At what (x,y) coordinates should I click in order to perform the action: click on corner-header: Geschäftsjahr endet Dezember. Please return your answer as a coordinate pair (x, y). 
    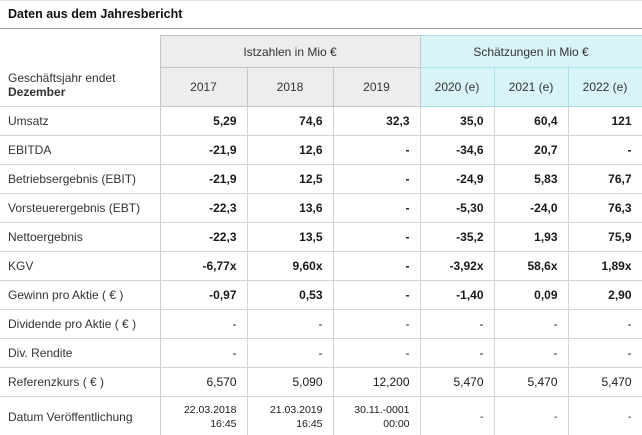
    Looking at the image, I should click on (80, 71).